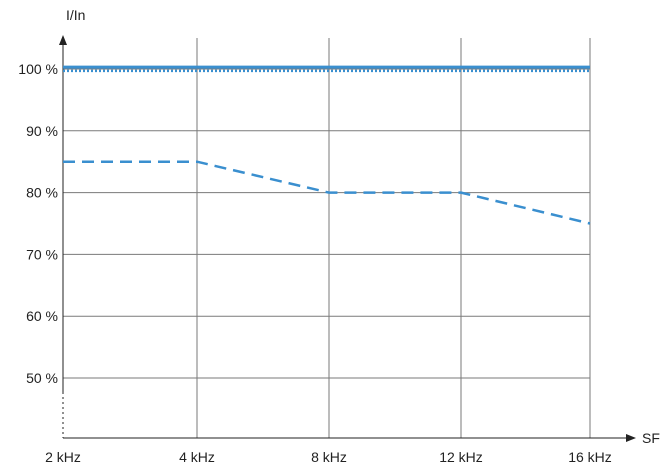  What do you see at coordinates (63, 457) in the screenshot?
I see `x-tick-label: 2 kHz` at bounding box center [63, 457].